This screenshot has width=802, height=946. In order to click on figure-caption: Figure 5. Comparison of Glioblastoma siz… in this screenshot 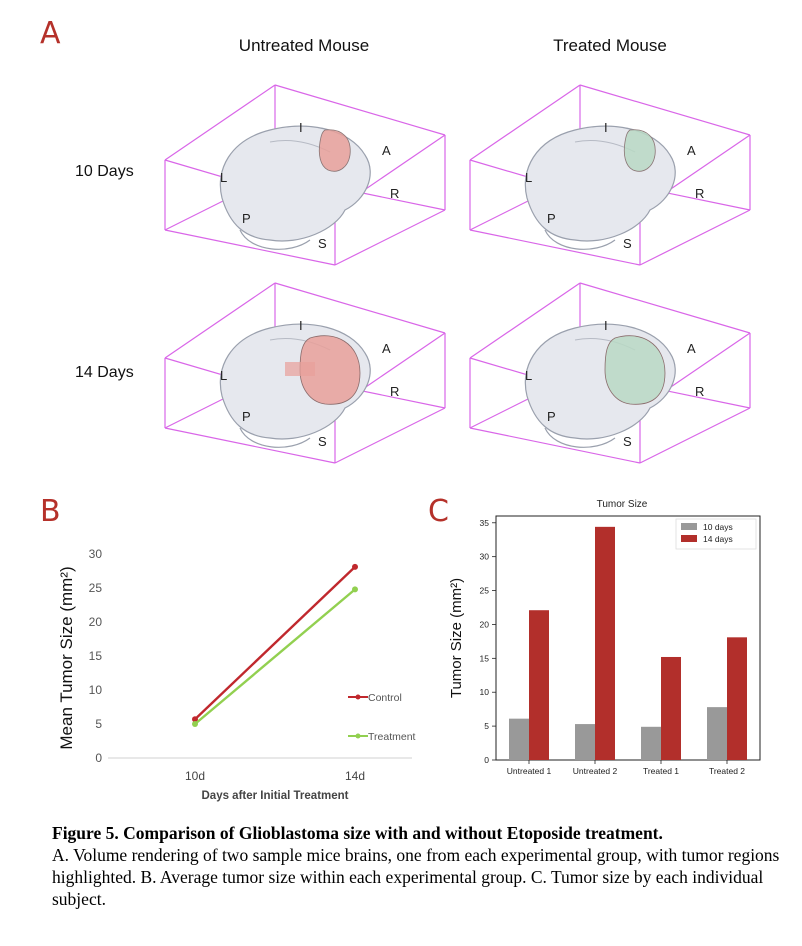, I will do `click(422, 866)`.